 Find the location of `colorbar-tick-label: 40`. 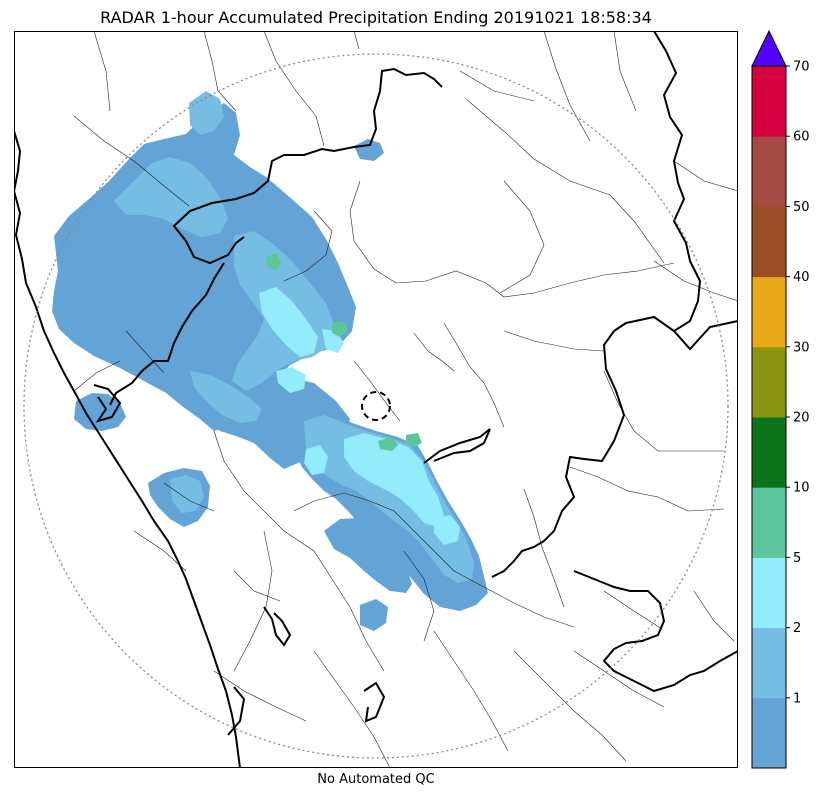

colorbar-tick-label: 40 is located at coordinates (801, 277).